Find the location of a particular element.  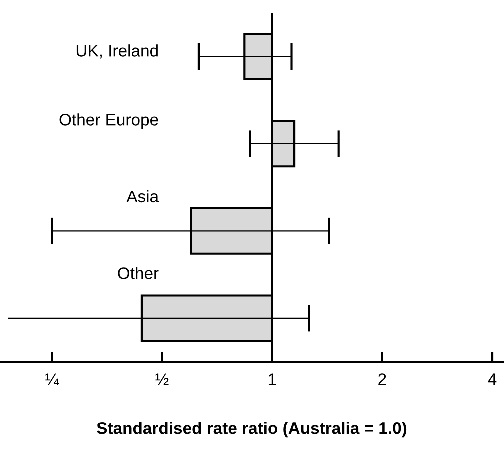

x-tick-label: 2 is located at coordinates (382, 380).